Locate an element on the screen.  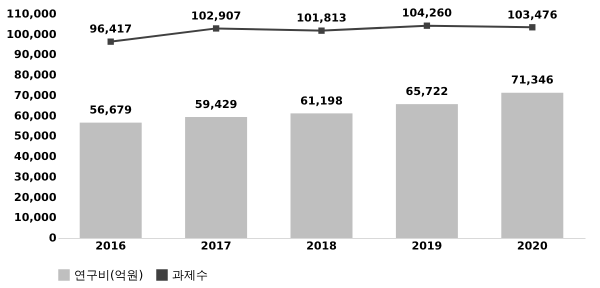
y-tick-label: 60,000 is located at coordinates (35, 115).